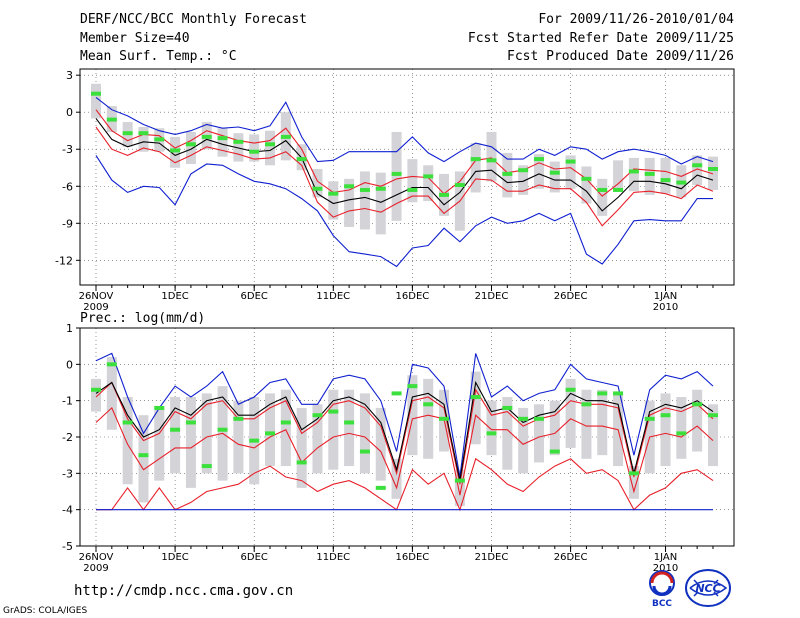  I want to click on started-date-label: Fcst Started Refer Date 2009/11/25, so click(600, 38).